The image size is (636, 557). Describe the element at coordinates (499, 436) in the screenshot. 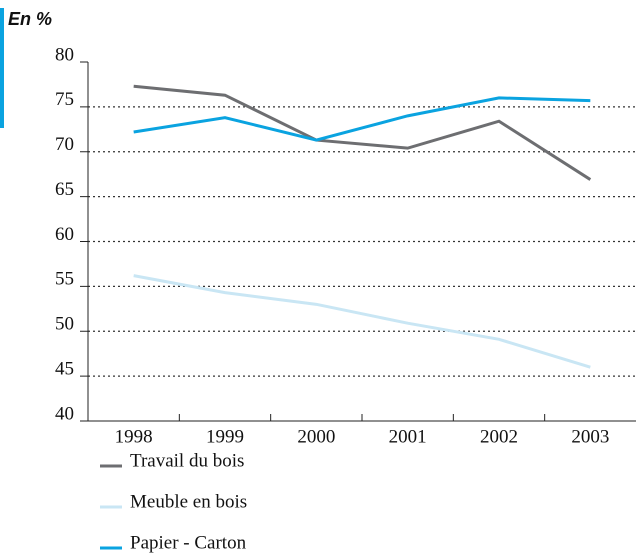

I see `x-tick-label: 2002` at that location.